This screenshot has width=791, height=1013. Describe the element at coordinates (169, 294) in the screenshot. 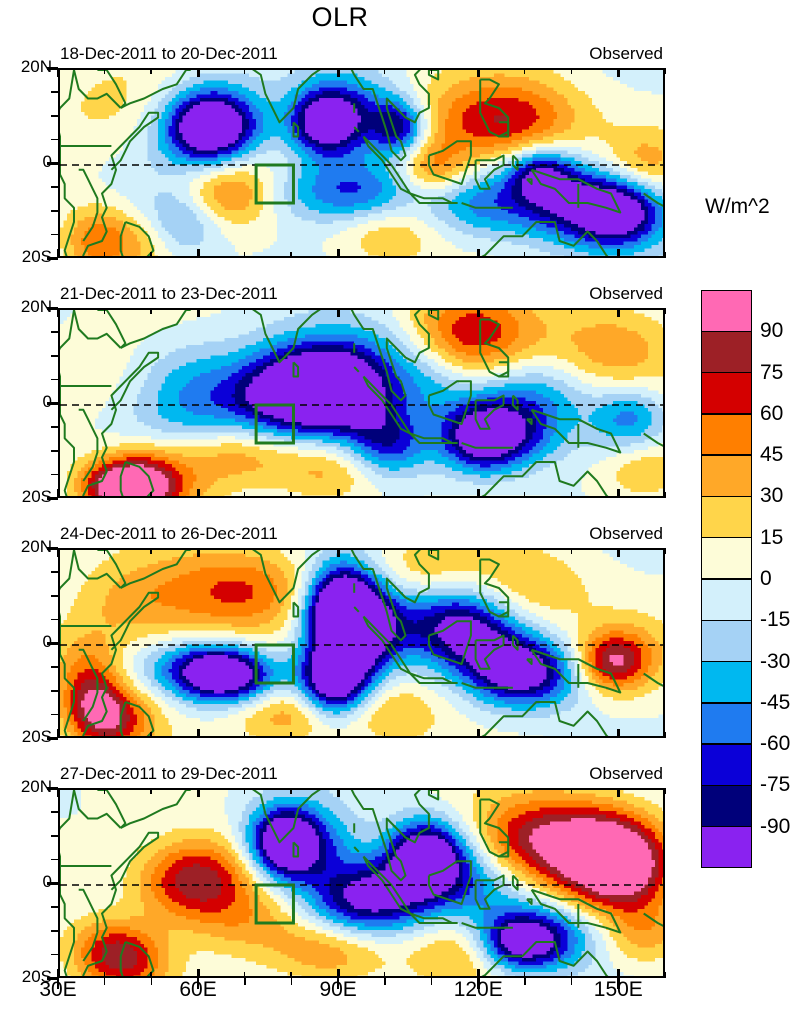

I see `panel-date-range-2: 21-Dec-2011 to 23-Dec-2011` at that location.